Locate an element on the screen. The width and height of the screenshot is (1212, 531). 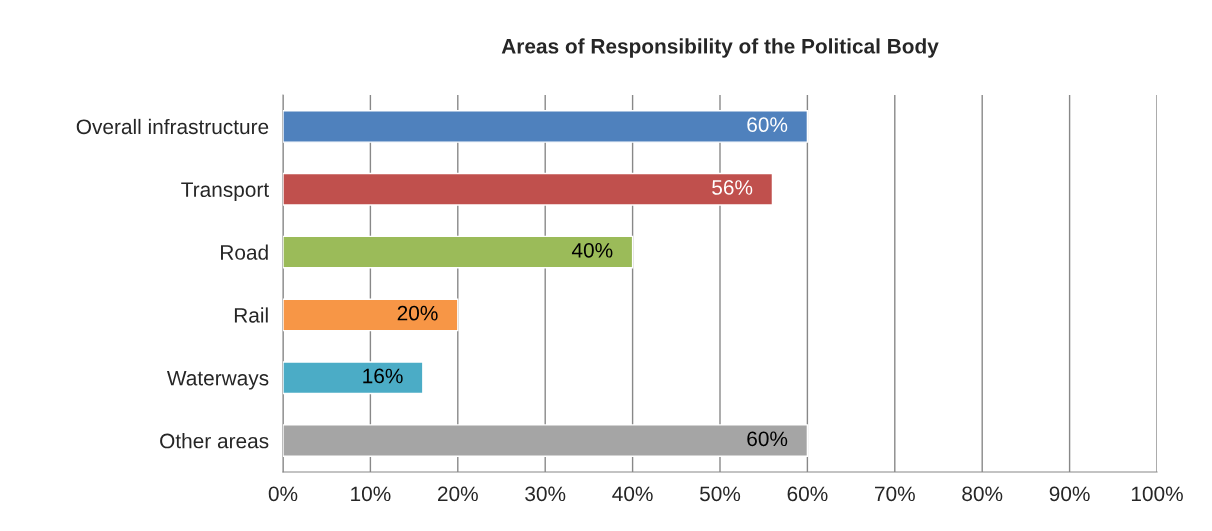
x-tick-label: 0% is located at coordinates (283, 494).